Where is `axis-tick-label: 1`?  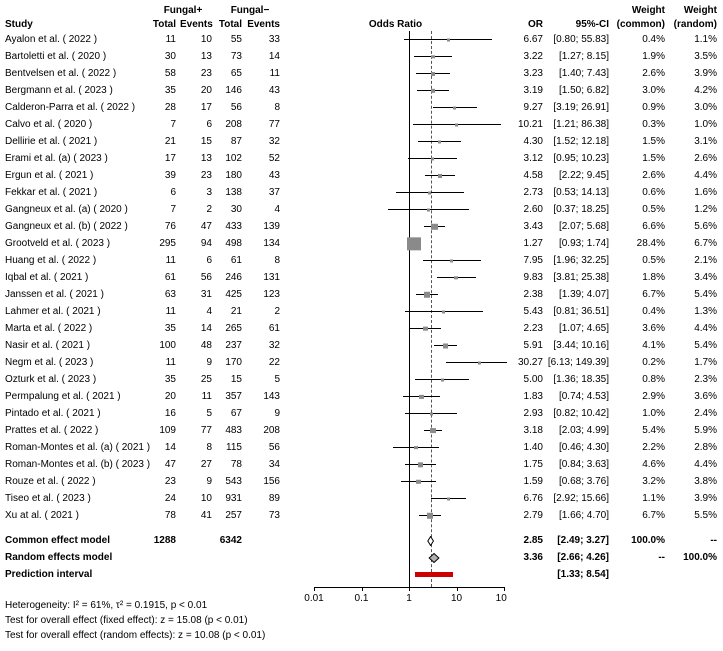 axis-tick-label: 1 is located at coordinates (409, 598).